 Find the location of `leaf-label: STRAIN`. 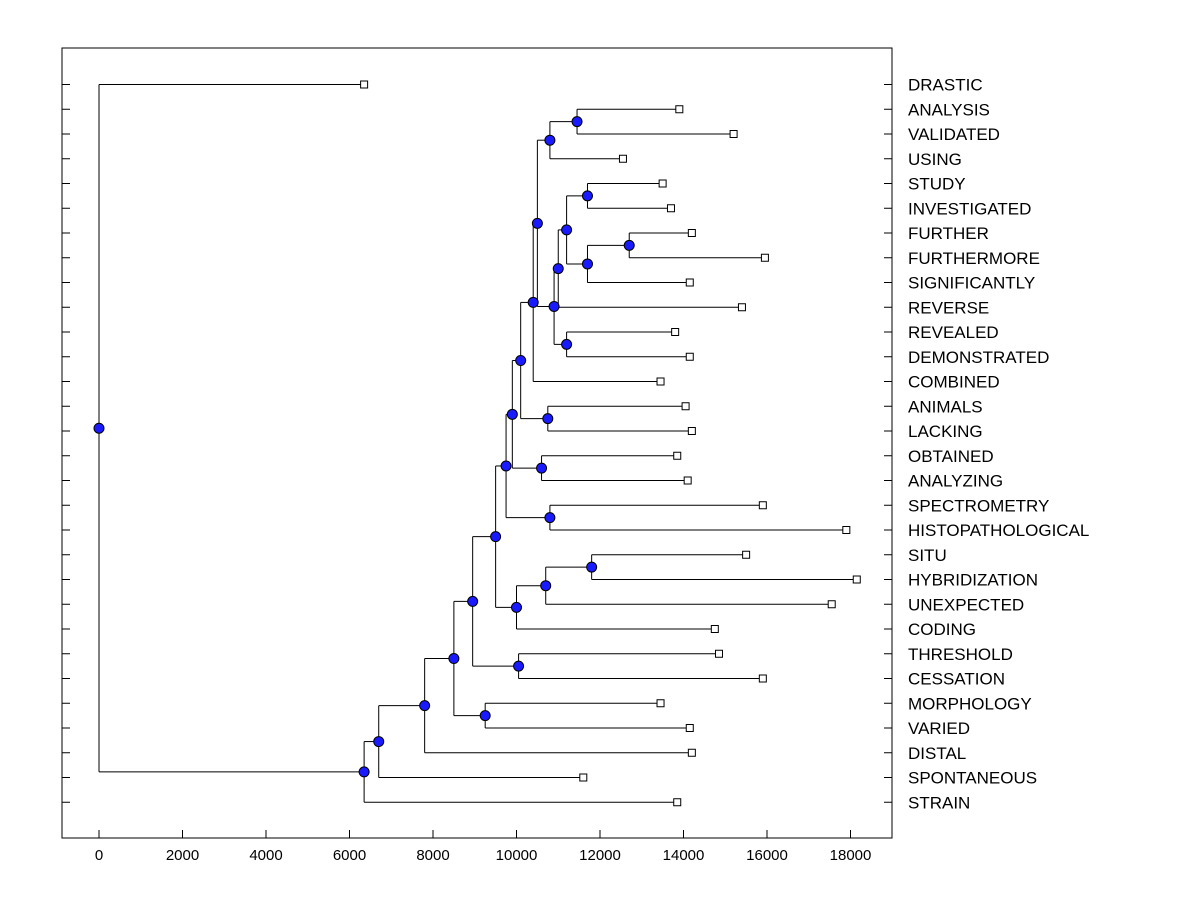

leaf-label: STRAIN is located at coordinates (939, 802).